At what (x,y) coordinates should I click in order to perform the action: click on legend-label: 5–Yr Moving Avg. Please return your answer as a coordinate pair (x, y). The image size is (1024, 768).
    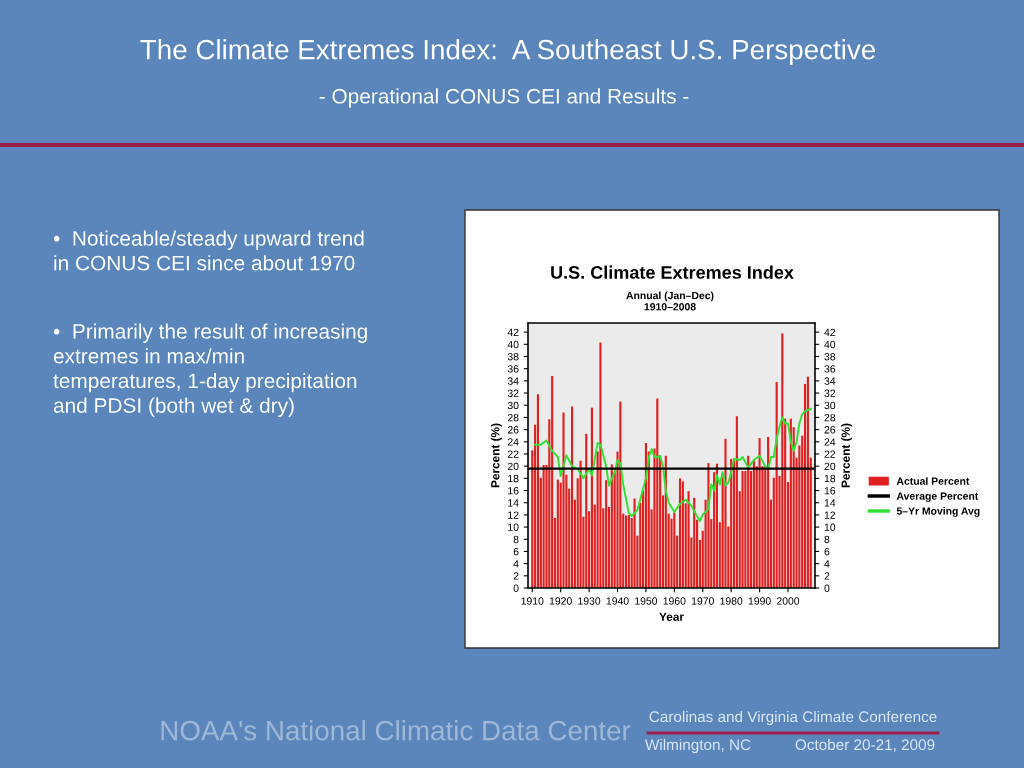
    Looking at the image, I should click on (938, 512).